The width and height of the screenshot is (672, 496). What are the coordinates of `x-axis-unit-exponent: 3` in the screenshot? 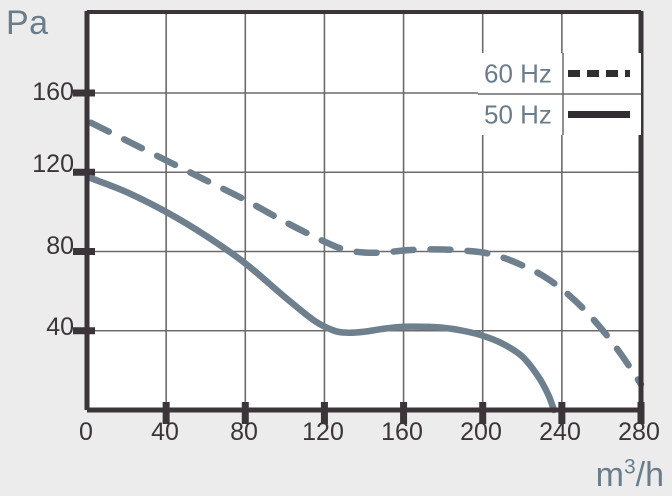 It's located at (629, 467).